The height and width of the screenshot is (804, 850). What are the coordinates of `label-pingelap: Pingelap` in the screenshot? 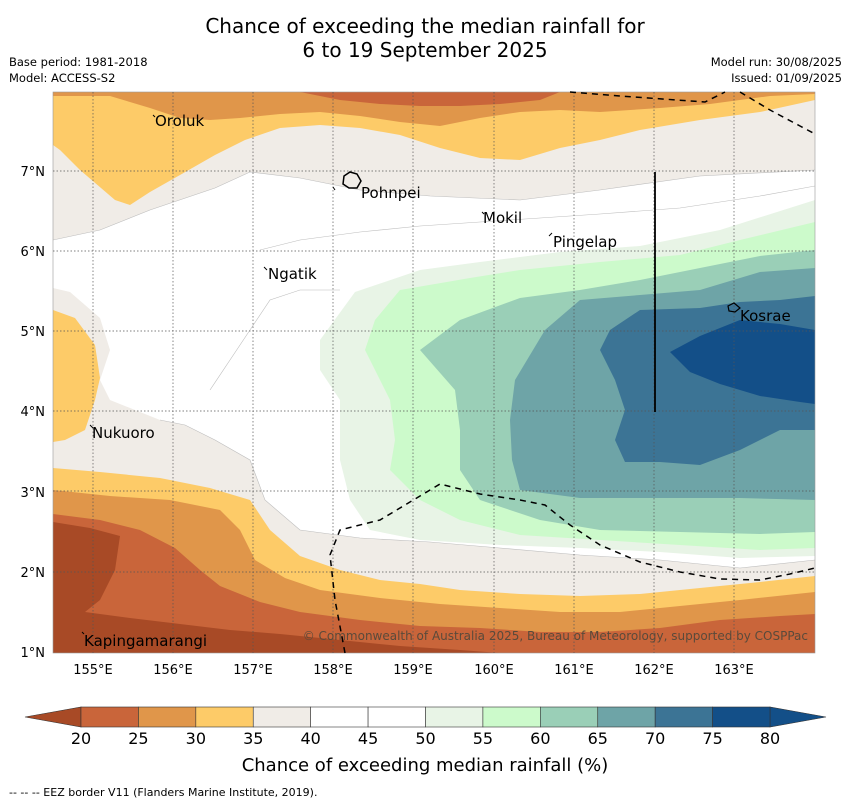 It's located at (585, 242).